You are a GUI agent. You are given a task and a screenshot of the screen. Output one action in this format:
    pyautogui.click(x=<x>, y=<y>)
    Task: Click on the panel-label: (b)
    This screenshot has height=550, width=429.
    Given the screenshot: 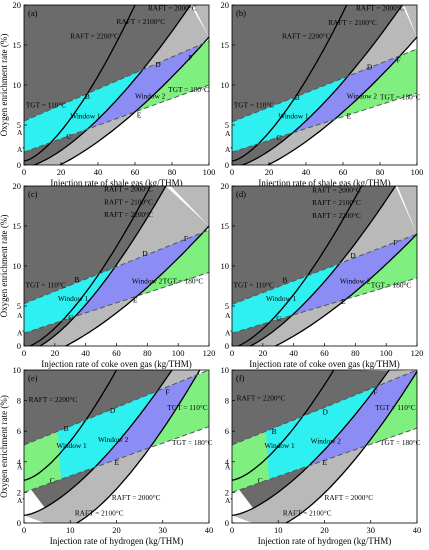 What is the action you would take?
    pyautogui.click(x=241, y=13)
    